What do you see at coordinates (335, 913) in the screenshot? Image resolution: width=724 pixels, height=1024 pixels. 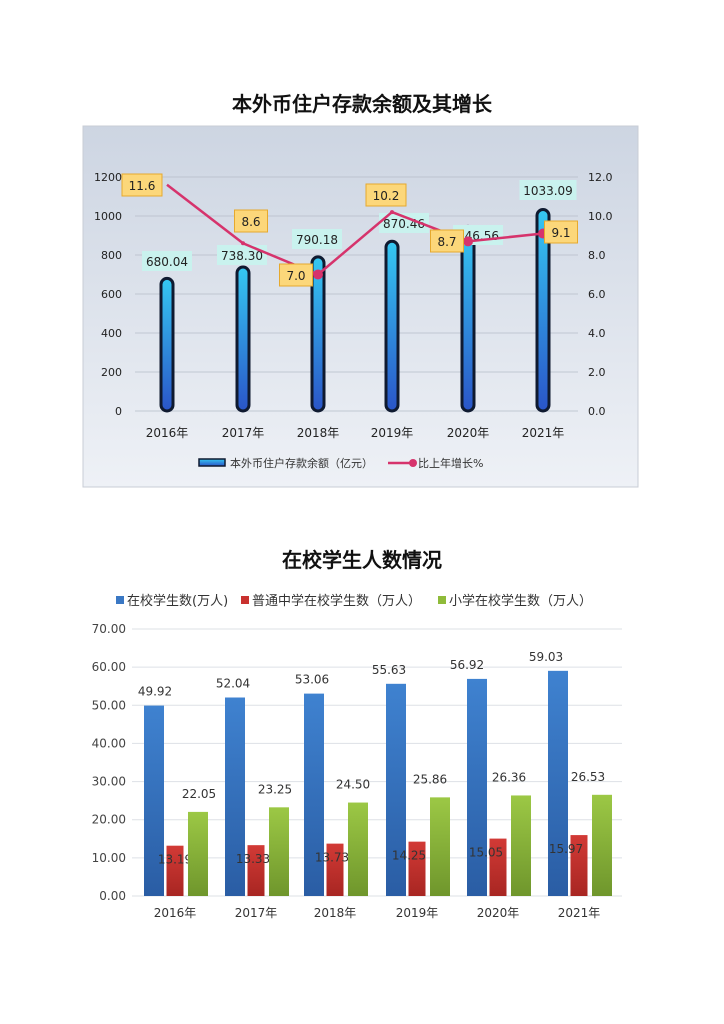 I see `chart2-xtick: 2018年` at bounding box center [335, 913].